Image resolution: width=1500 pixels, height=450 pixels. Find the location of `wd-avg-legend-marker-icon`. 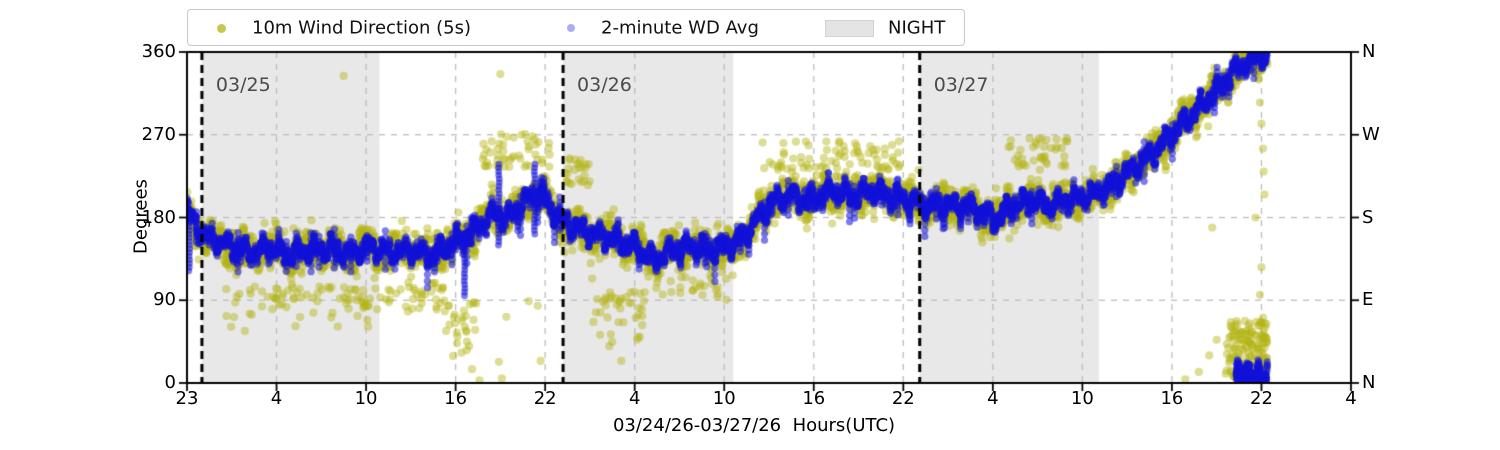

wd-avg-legend-marker-icon is located at coordinates (571, 28).